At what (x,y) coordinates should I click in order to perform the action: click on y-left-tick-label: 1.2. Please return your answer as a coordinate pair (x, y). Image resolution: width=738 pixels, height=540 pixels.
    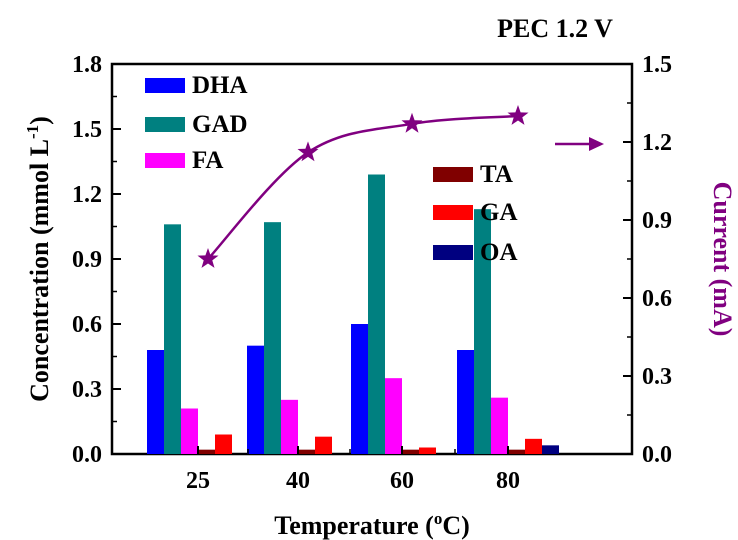
    Looking at the image, I should click on (87, 195).